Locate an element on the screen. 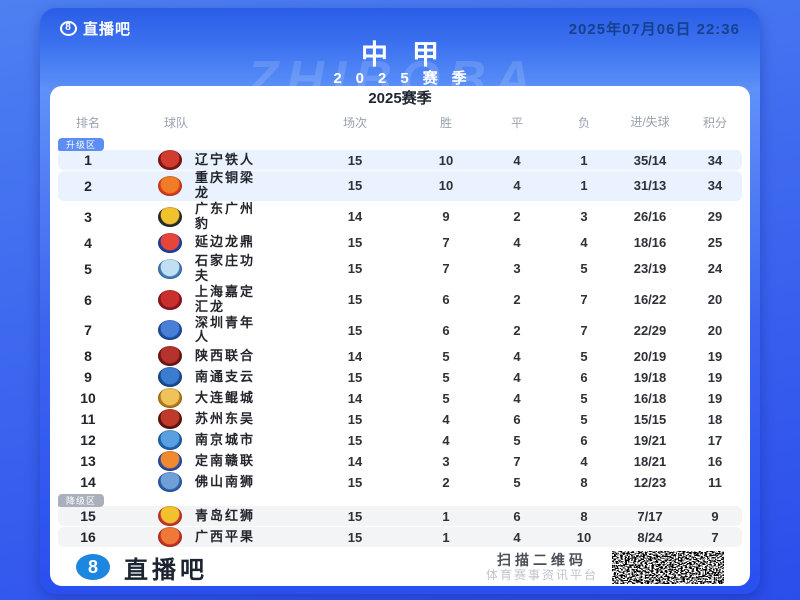 The width and height of the screenshot is (800, 600). loss-cell: 3 is located at coordinates (584, 217).